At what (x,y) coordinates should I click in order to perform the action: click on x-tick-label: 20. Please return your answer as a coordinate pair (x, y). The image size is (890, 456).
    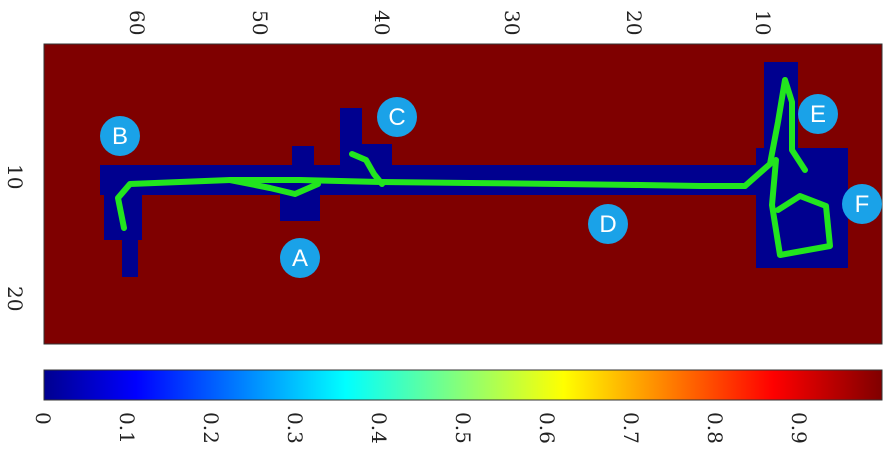
    Looking at the image, I should click on (634, 22).